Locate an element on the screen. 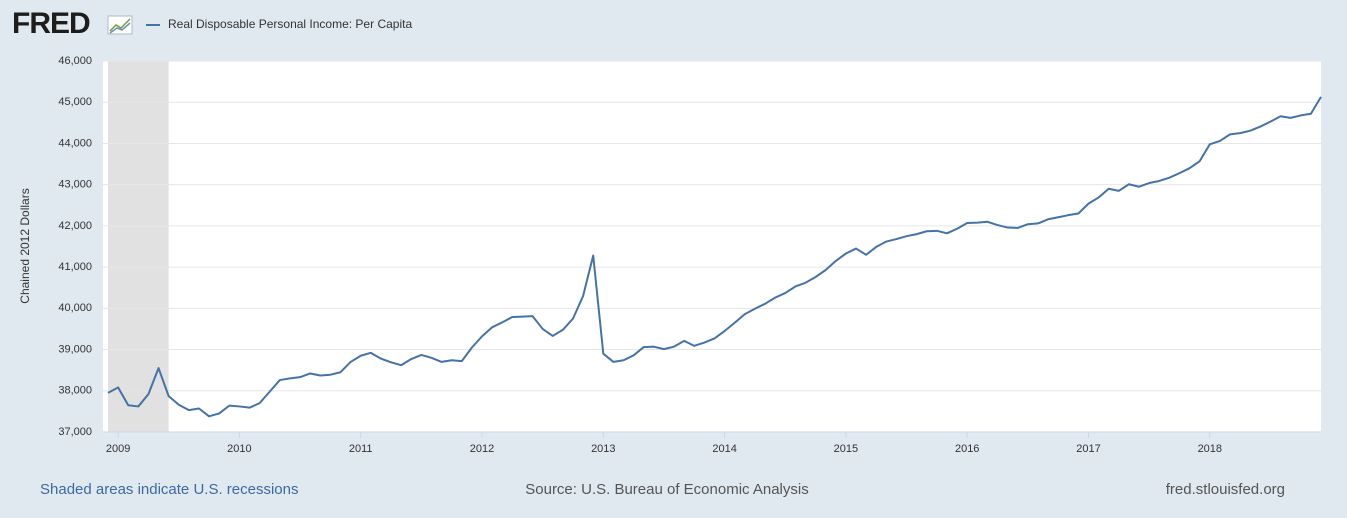 This screenshot has height=518, width=1347. x-tick-label: 2013 is located at coordinates (603, 449).